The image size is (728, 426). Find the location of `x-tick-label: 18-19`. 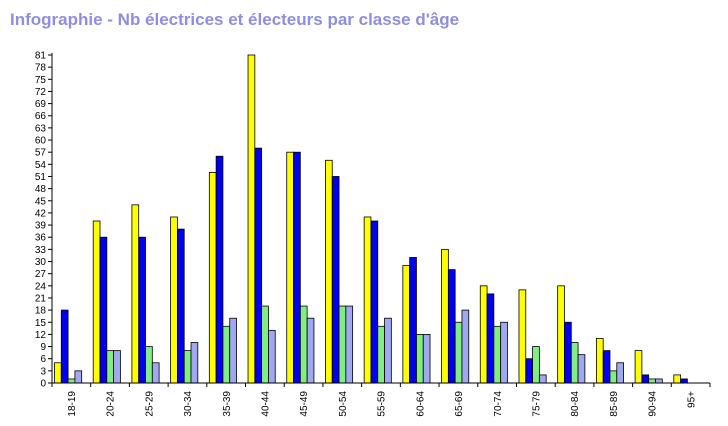

x-tick-label: 18-19 is located at coordinates (72, 404).